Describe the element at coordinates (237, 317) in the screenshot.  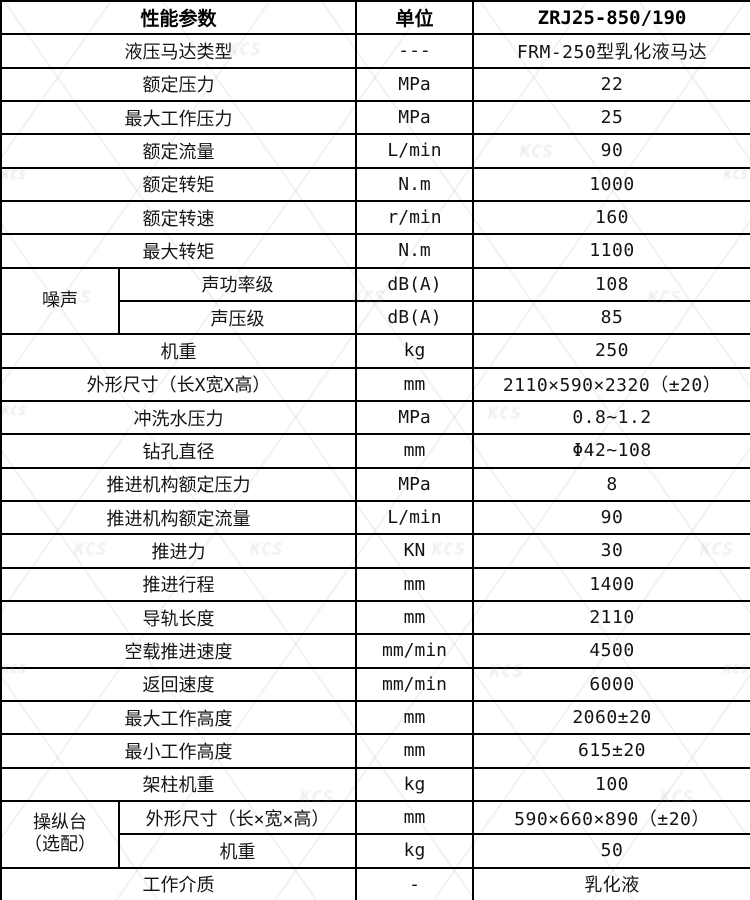
I see `param-cell: 声压级` at that location.